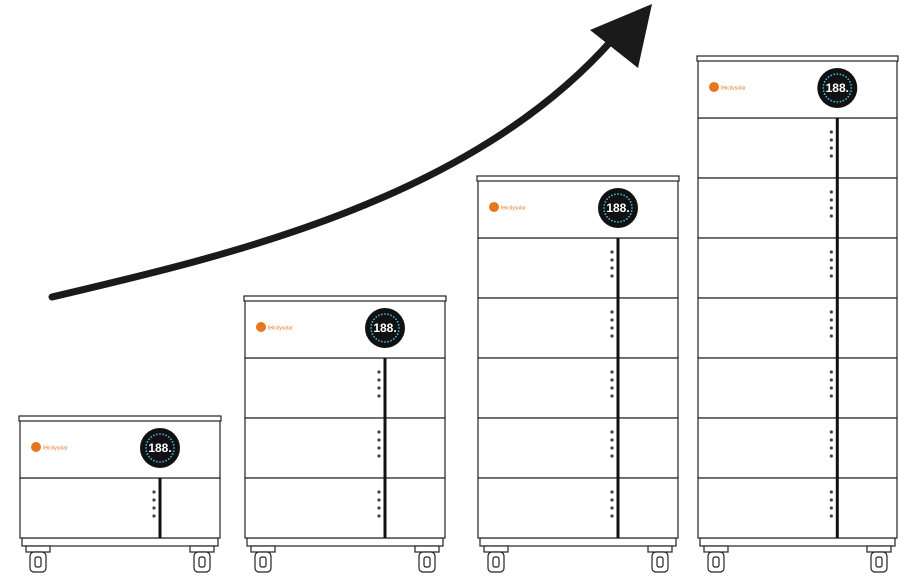 The image size is (902, 581). I want to click on brand-name: felicitysolar, so click(513, 208).